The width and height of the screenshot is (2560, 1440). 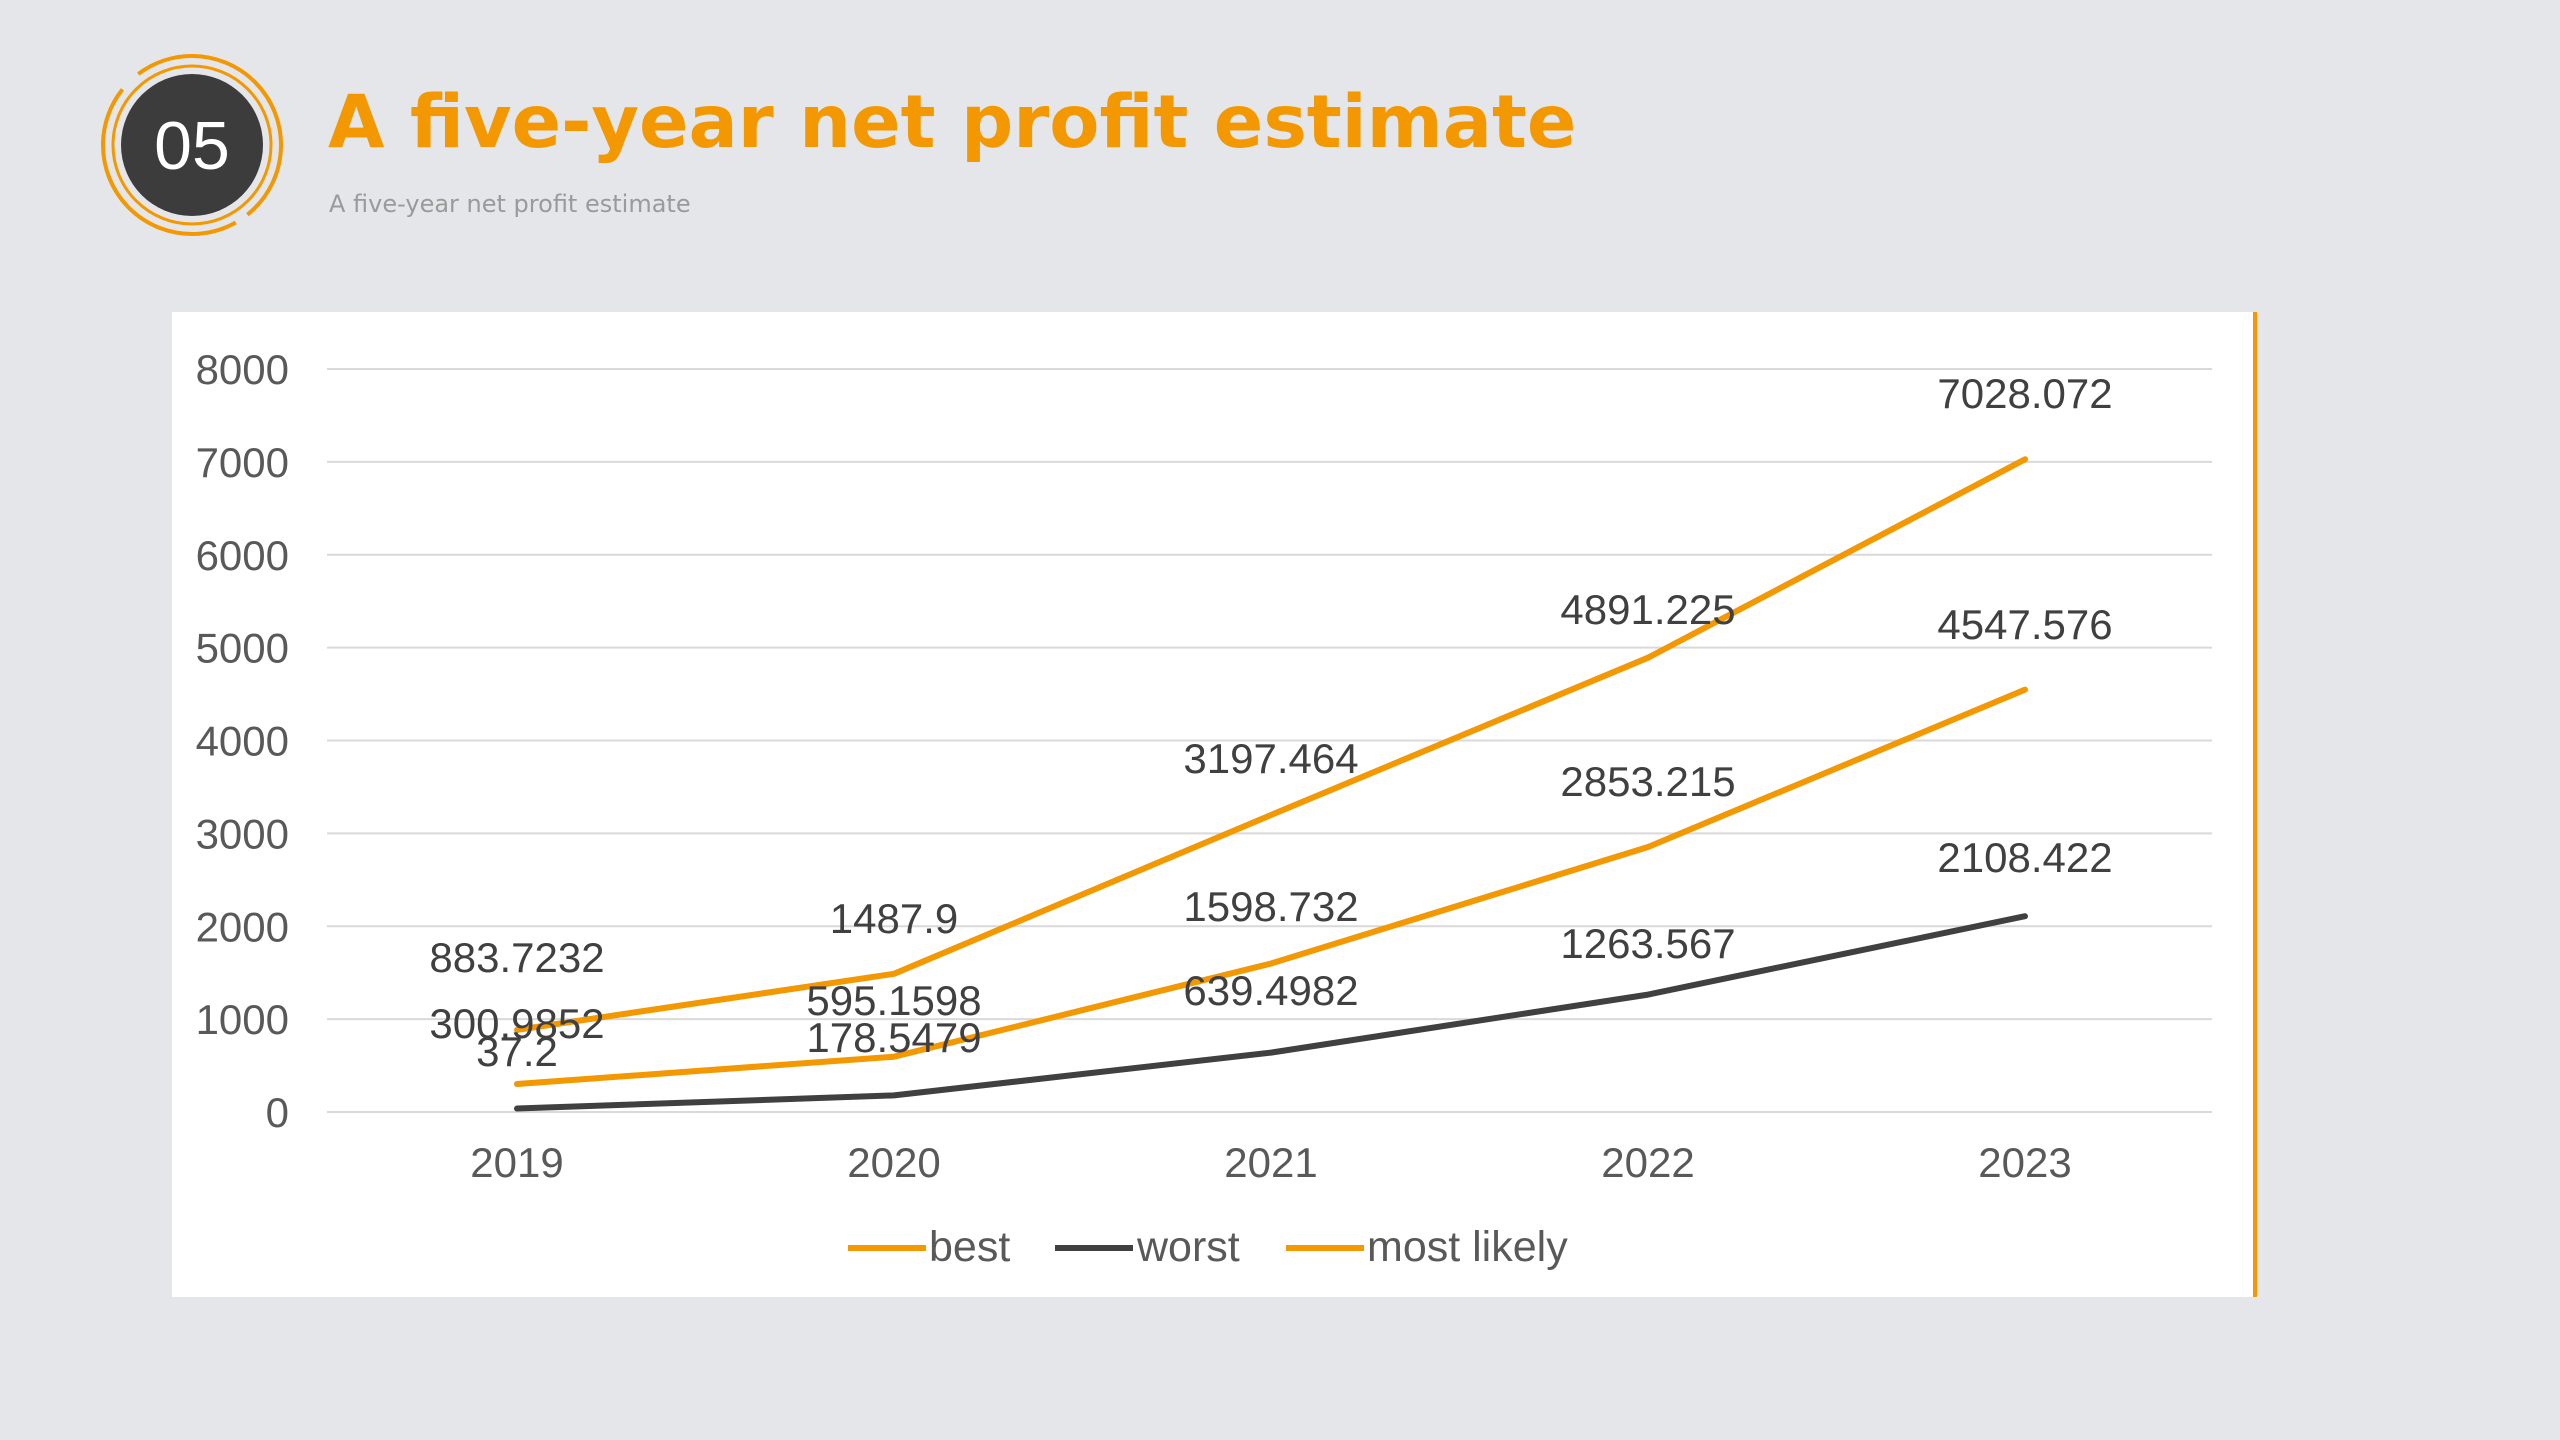 What do you see at coordinates (893, 1000) in the screenshot?
I see `data-label: 595.1598` at bounding box center [893, 1000].